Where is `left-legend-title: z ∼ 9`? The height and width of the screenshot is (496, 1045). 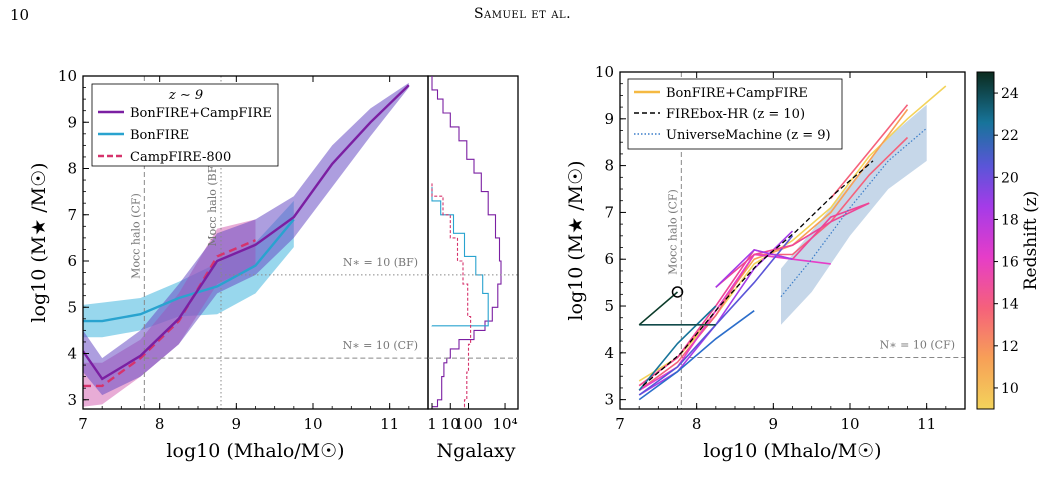
left-legend-title: z ∼ 9 is located at coordinates (185, 95).